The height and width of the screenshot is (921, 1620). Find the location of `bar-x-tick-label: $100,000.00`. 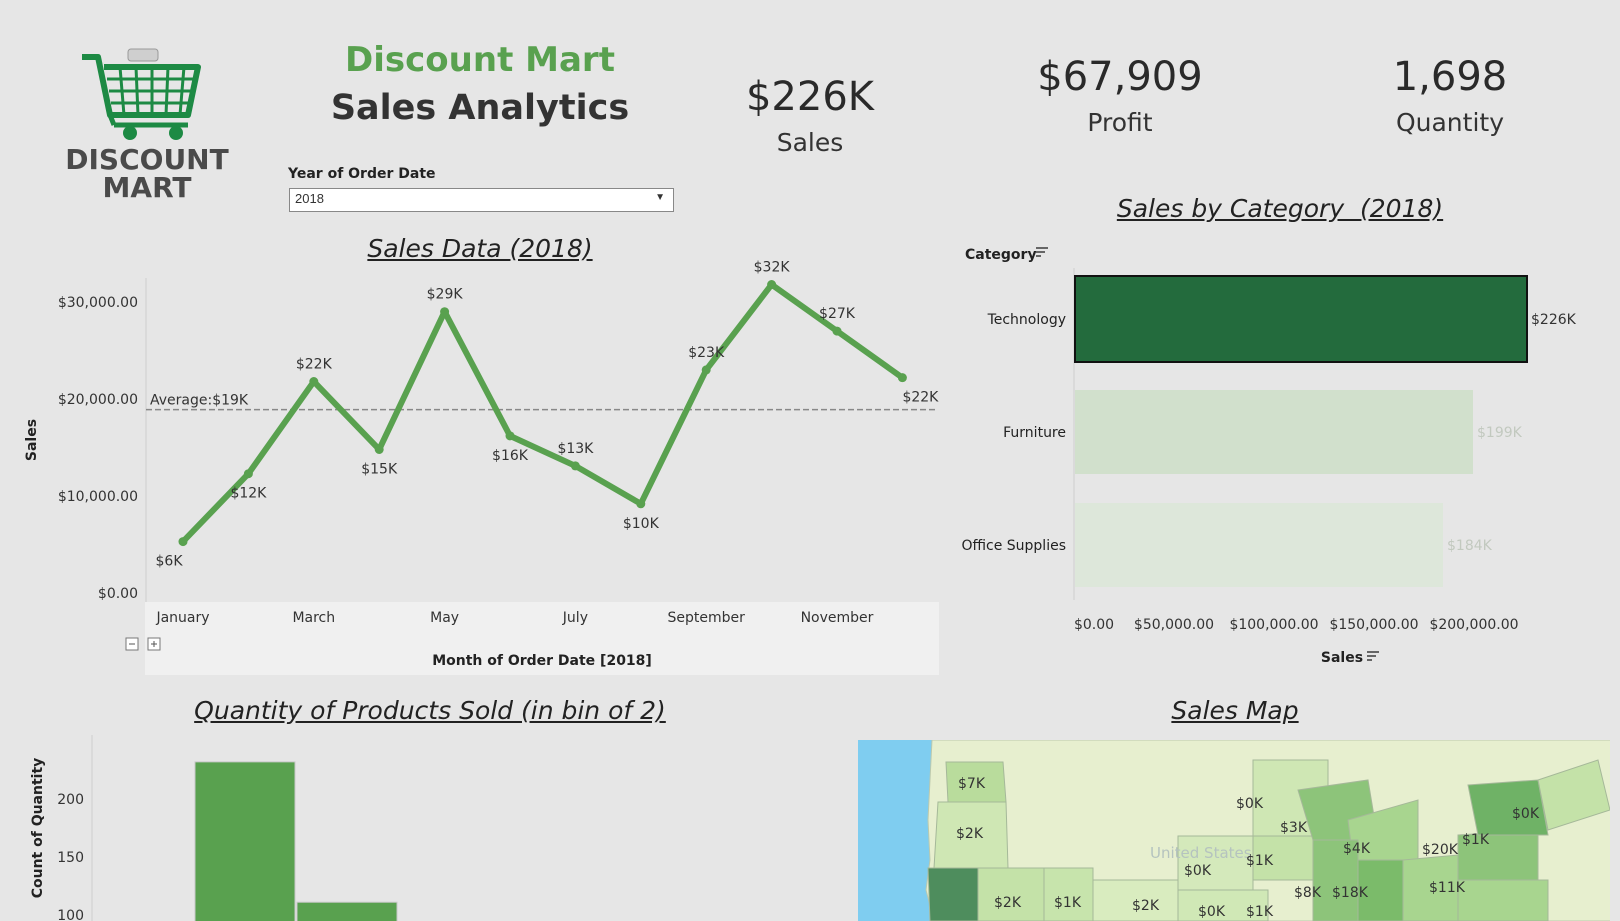

bar-x-tick-label: $100,000.00 is located at coordinates (1273, 625).